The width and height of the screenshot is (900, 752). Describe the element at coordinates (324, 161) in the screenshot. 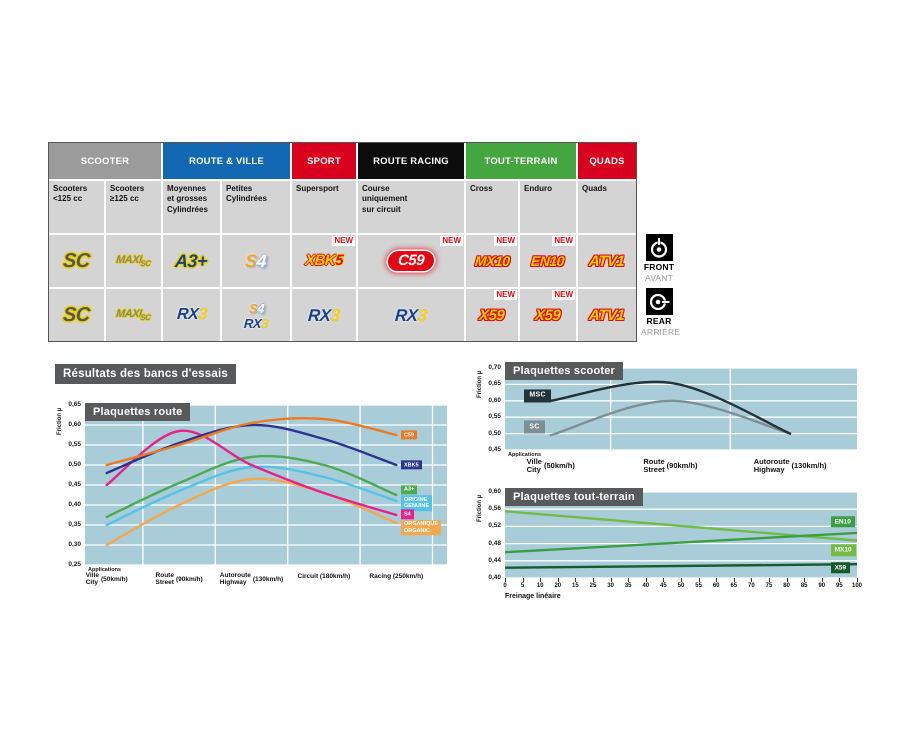

I see `table-header-sport: SPORT` at that location.